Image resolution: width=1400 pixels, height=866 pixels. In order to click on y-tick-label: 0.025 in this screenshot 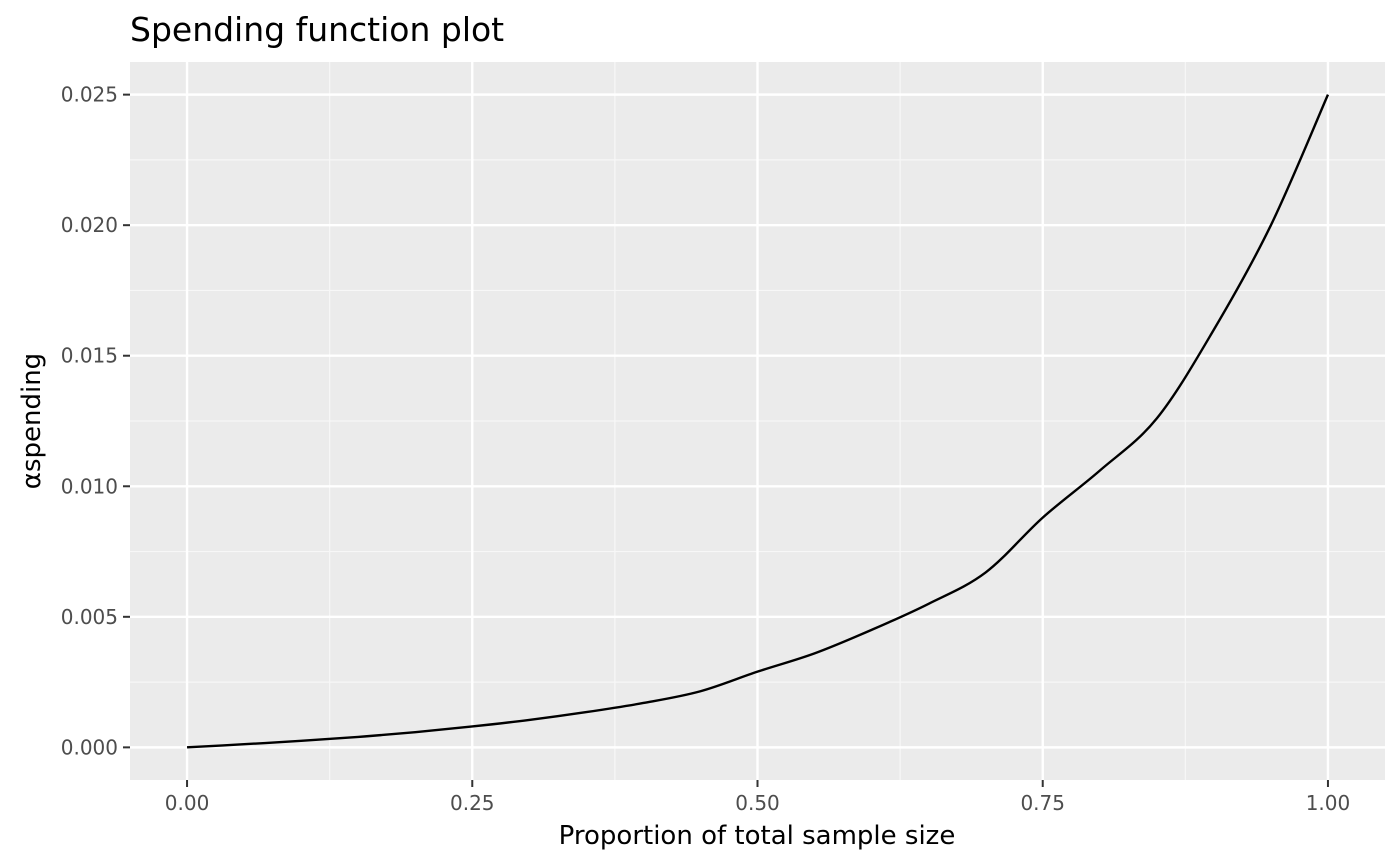, I will do `click(89, 95)`.